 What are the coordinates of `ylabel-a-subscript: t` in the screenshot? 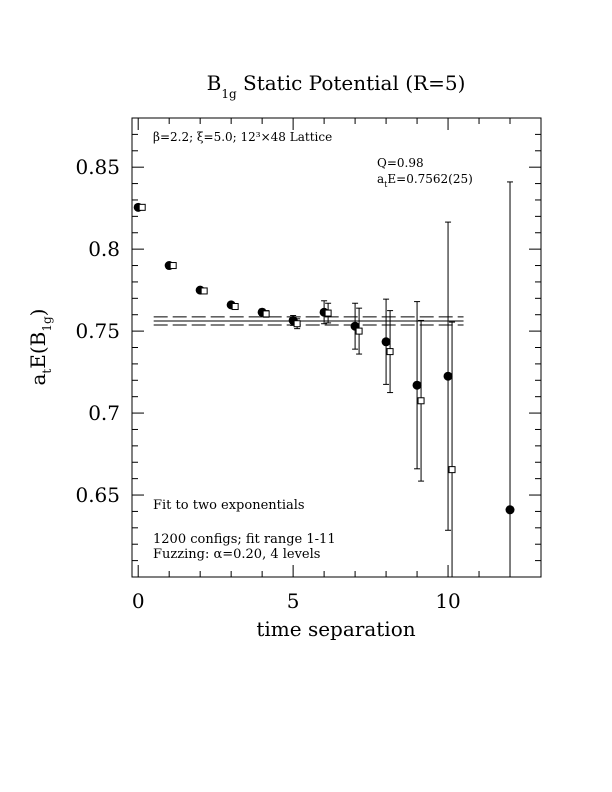 It's located at (47, 371).